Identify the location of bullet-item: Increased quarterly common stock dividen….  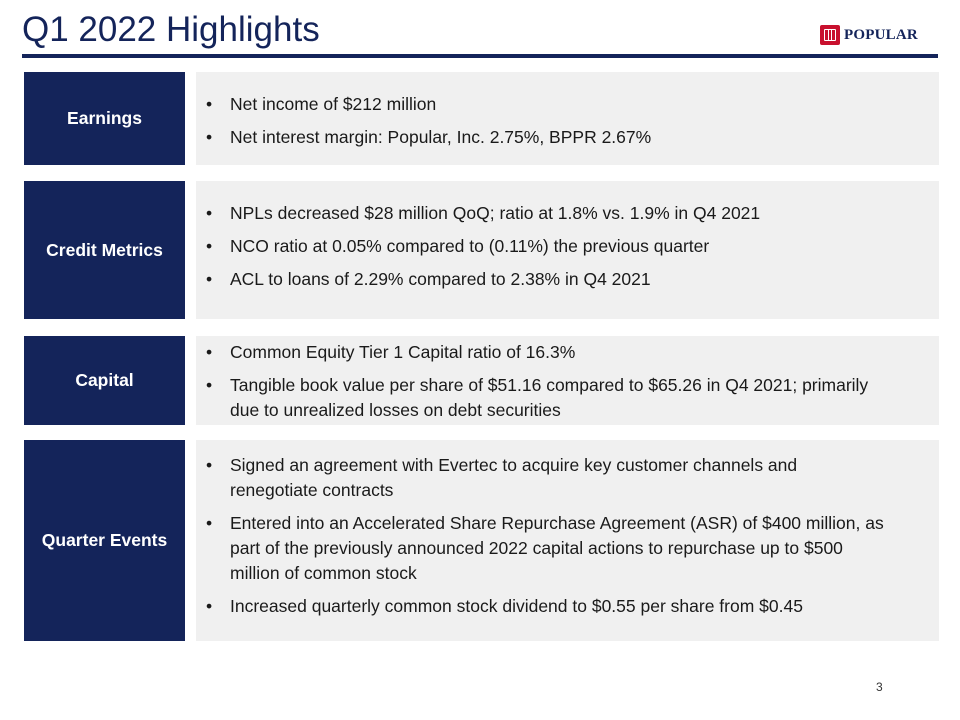
(546, 606).